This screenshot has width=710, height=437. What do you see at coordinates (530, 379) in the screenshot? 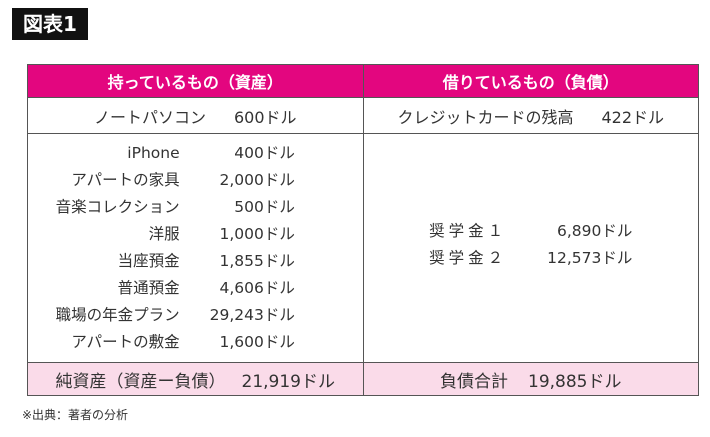
I see `liability-total-cell: 負債合計 19,885ドル` at bounding box center [530, 379].